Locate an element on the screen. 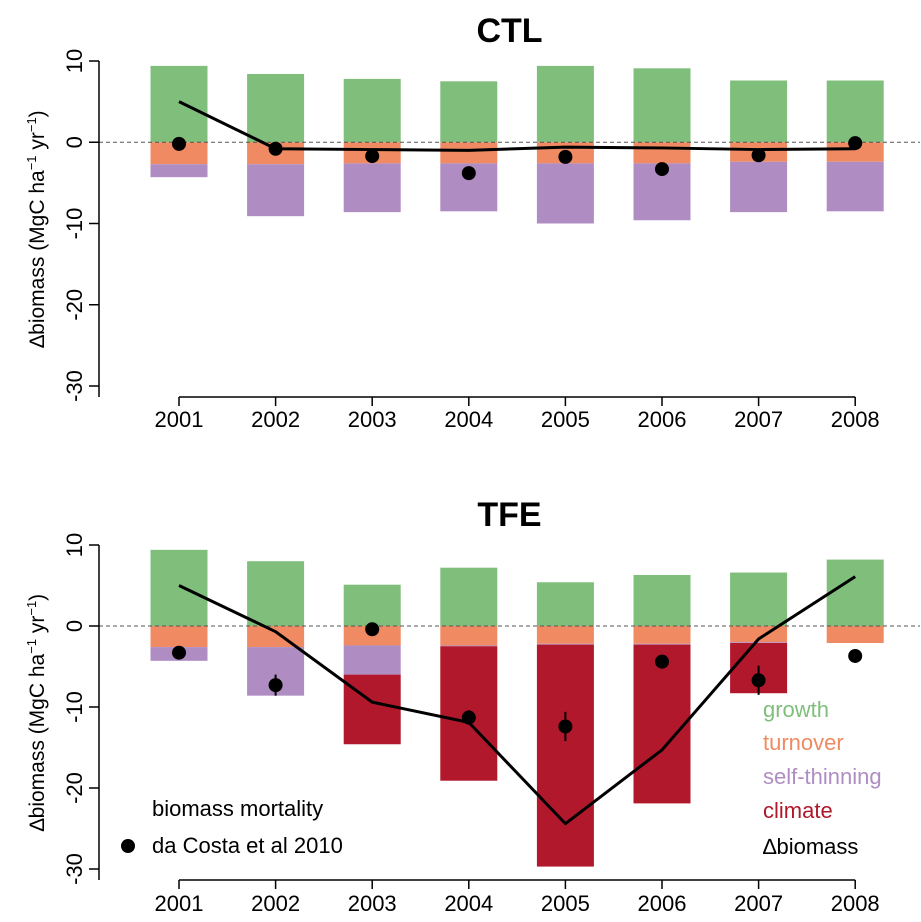  bar-self-thinning-2006 is located at coordinates (662, 644).